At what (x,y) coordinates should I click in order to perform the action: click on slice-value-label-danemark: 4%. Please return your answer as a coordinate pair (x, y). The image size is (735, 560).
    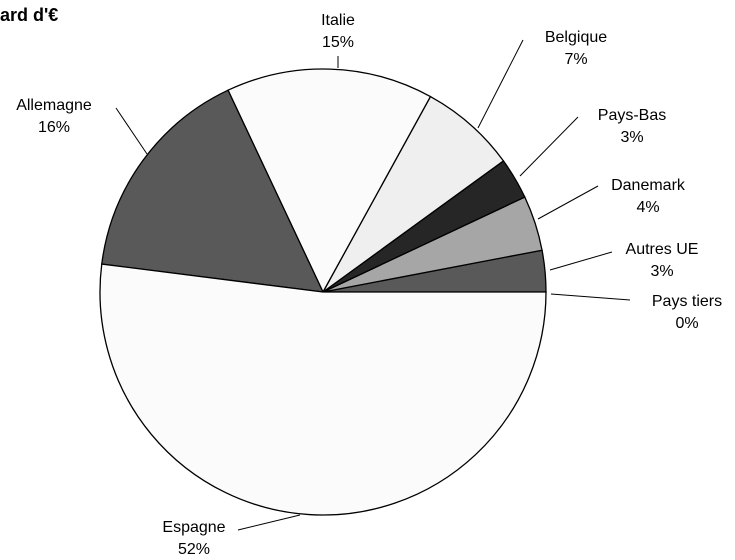
    Looking at the image, I should click on (647, 207).